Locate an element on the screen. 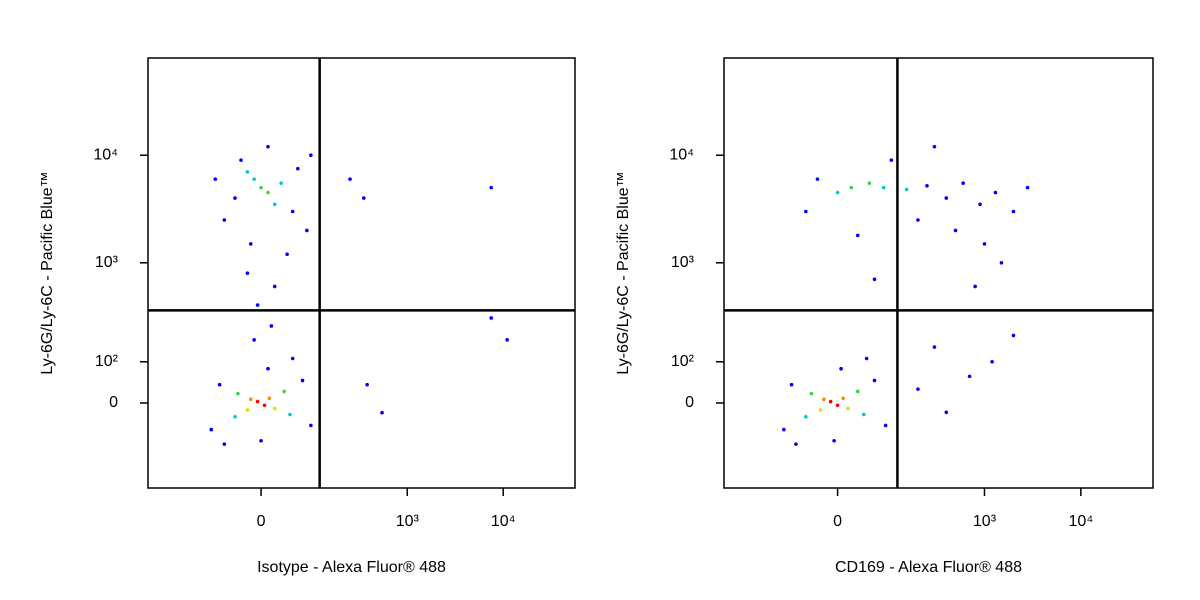 This screenshot has width=1200, height=600. x-axis-label: Isotype - Alexa Fluor® 488 is located at coordinates (351, 567).